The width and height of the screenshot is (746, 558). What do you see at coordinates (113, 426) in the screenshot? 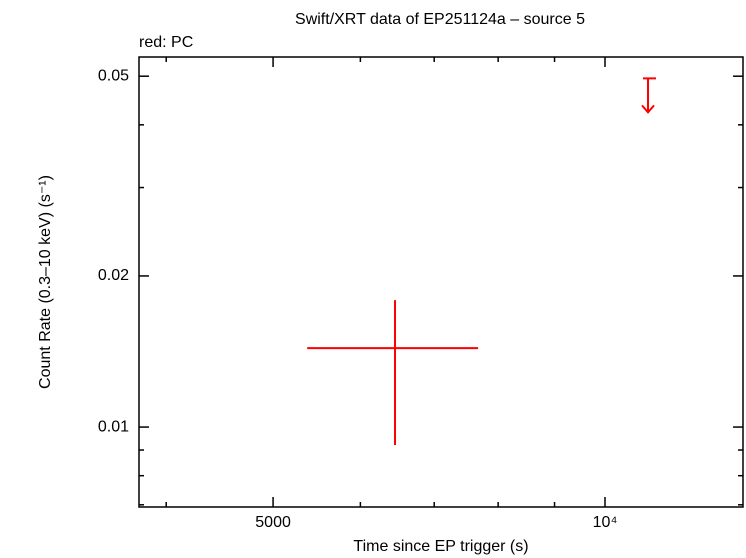
I see `y-tick-label: 0.01` at bounding box center [113, 426].